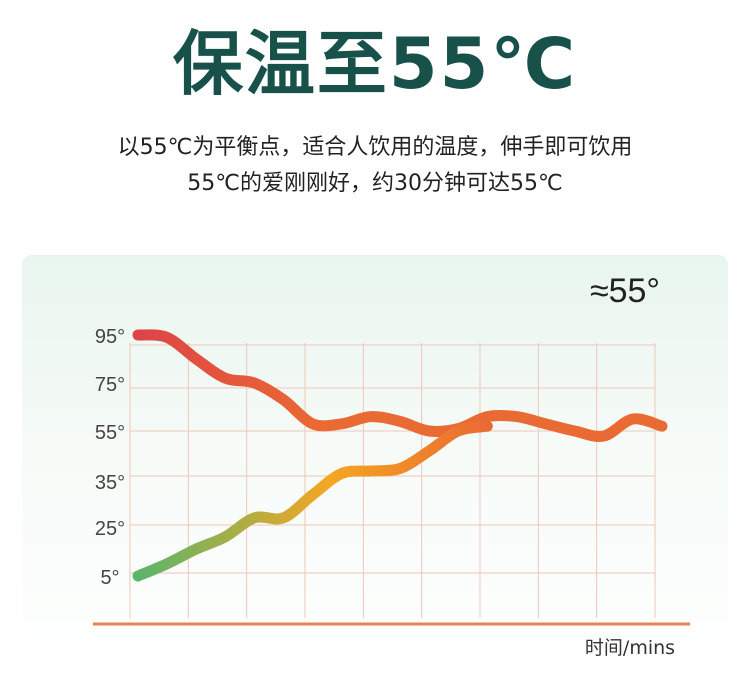  I want to click on x-axis-label: 时间/mins, so click(630, 648).